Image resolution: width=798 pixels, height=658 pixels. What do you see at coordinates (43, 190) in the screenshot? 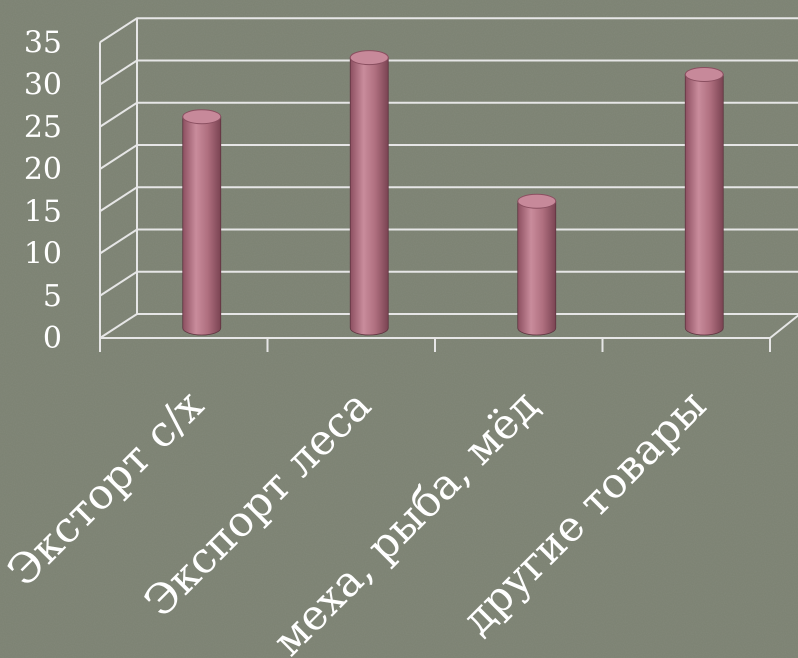
I see `y-axis-ticks: 0 5 10 15 20 25 30 35` at bounding box center [43, 190].